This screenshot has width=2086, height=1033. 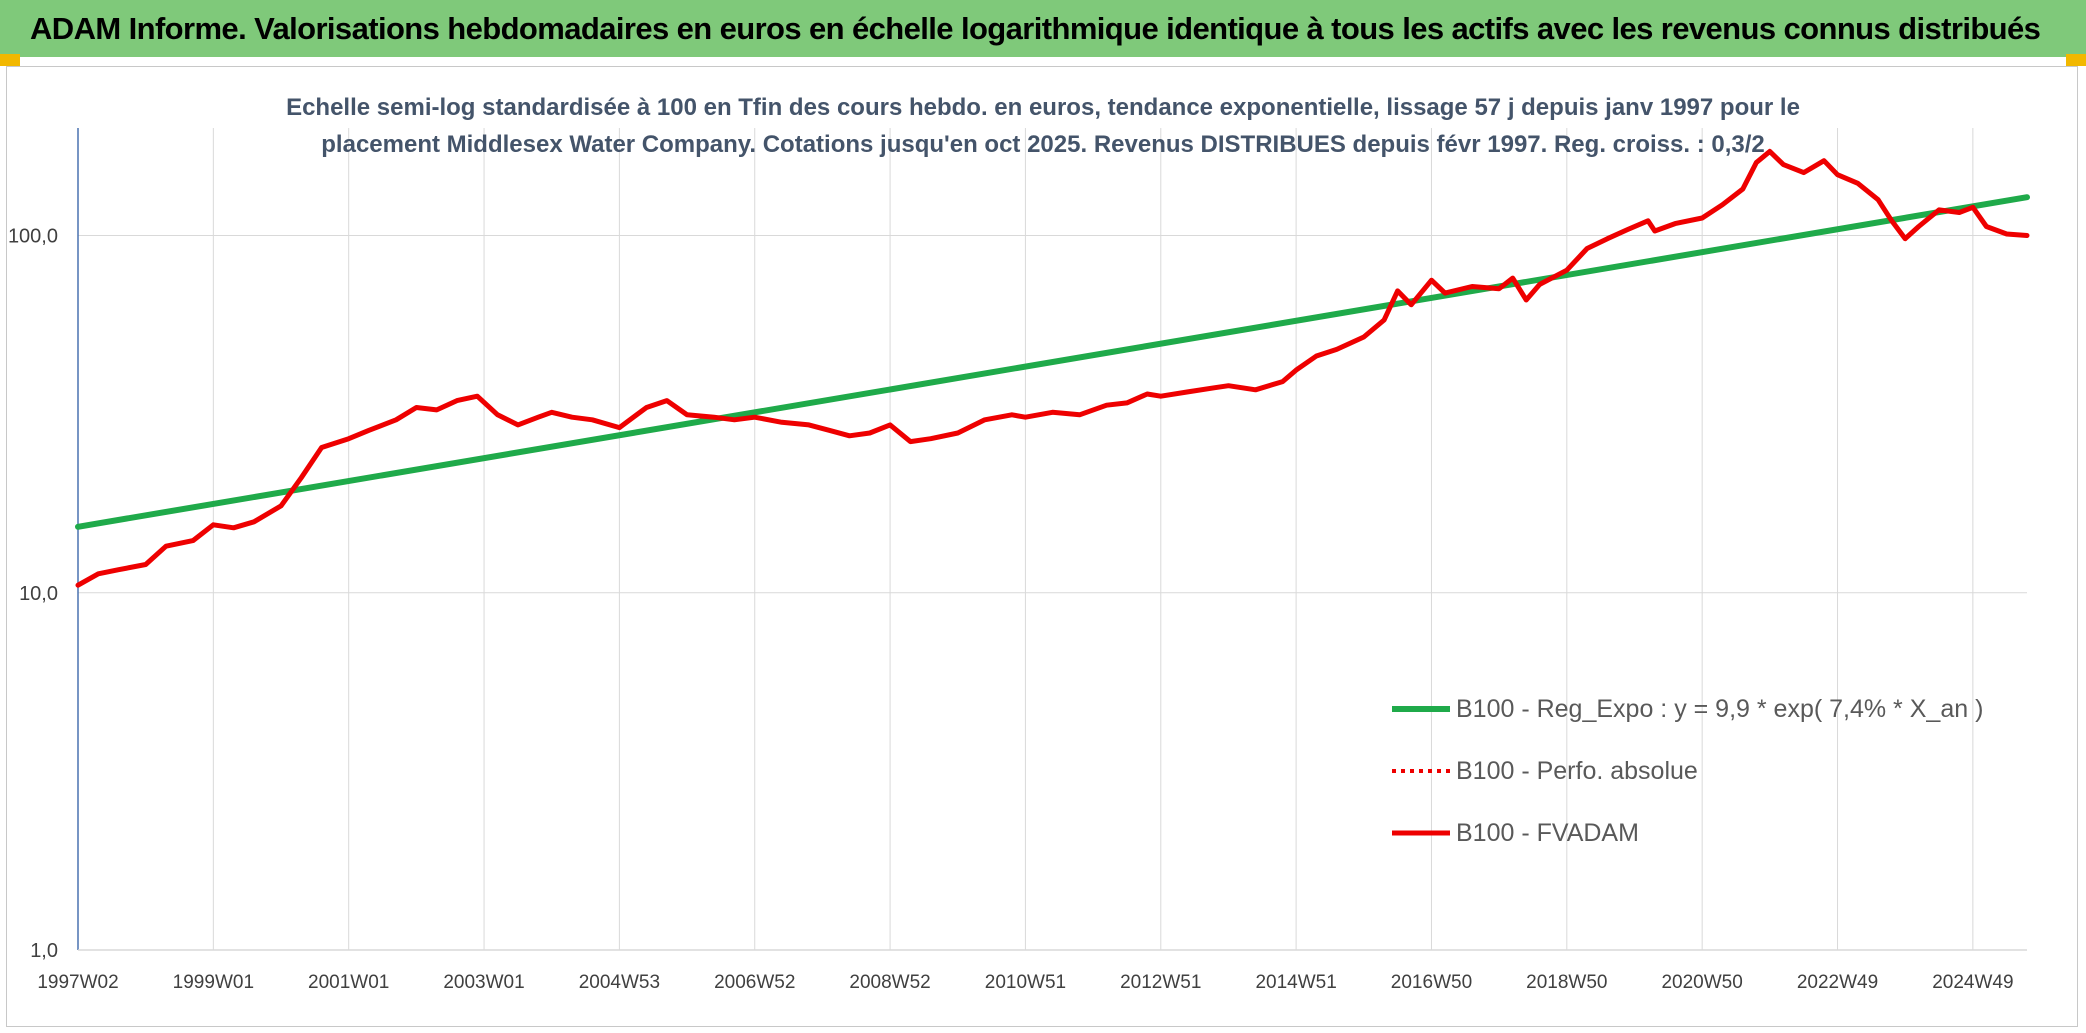 I want to click on x-tick-label: 2012W51, so click(x=1160, y=982).